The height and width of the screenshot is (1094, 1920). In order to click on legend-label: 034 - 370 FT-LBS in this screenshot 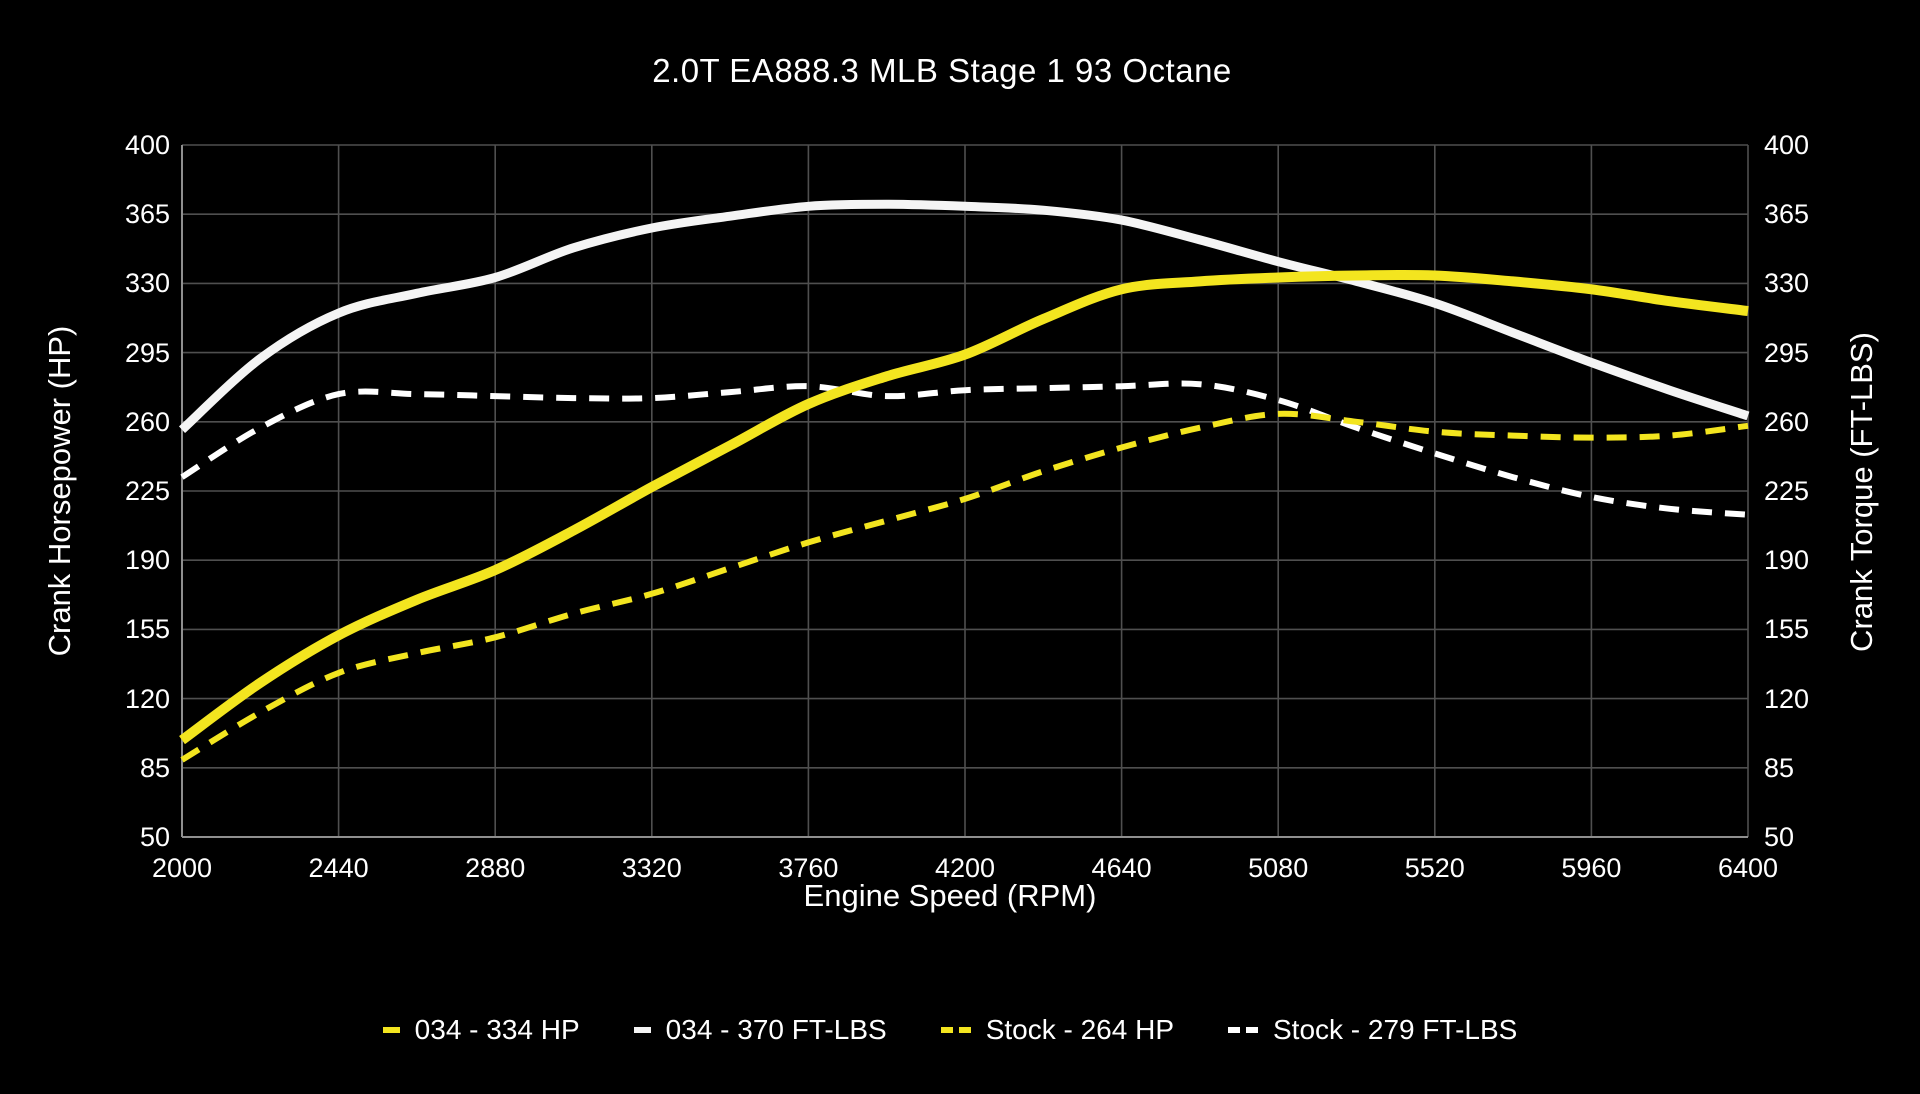, I will do `click(776, 1029)`.